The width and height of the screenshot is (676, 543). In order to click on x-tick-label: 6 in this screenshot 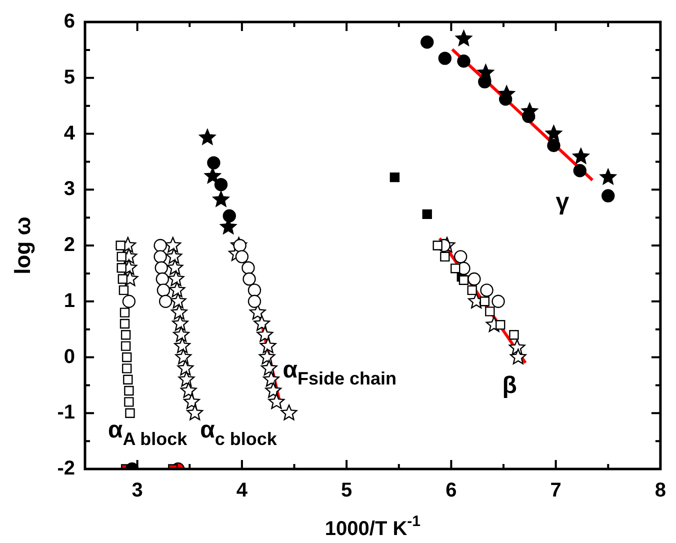, I will do `click(451, 491)`.